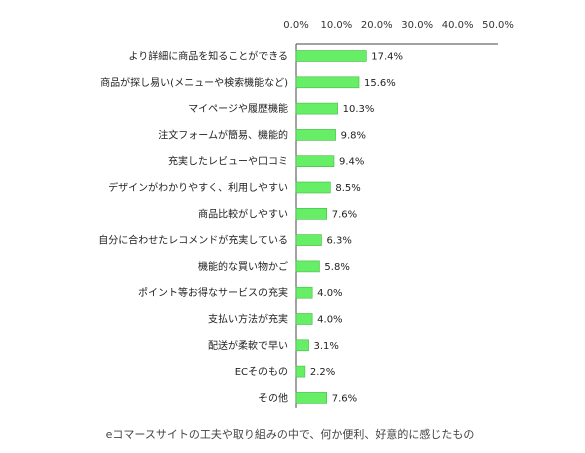 The image size is (585, 453). What do you see at coordinates (228, 161) in the screenshot?
I see `category-label: 充実したレビューや口コミ` at bounding box center [228, 161].